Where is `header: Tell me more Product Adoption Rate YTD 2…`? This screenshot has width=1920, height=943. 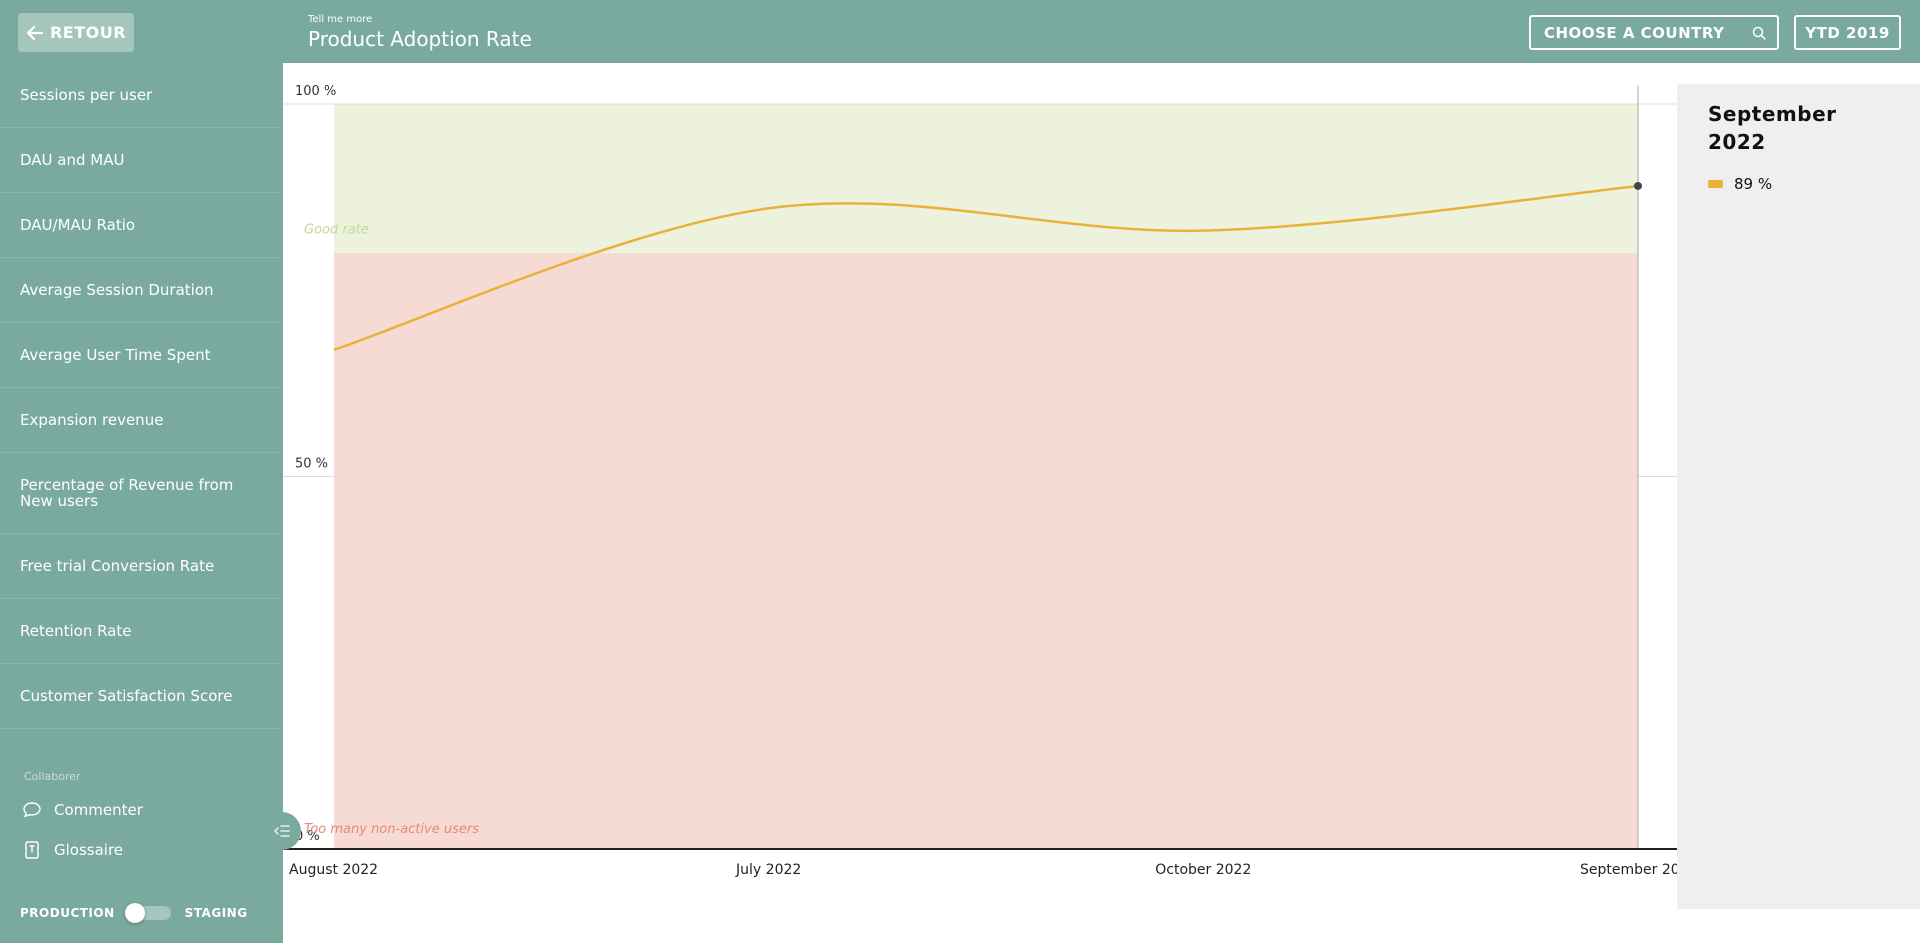
header: Tell me more Product Adoption Rate YTD 2… is located at coordinates (1101, 31).